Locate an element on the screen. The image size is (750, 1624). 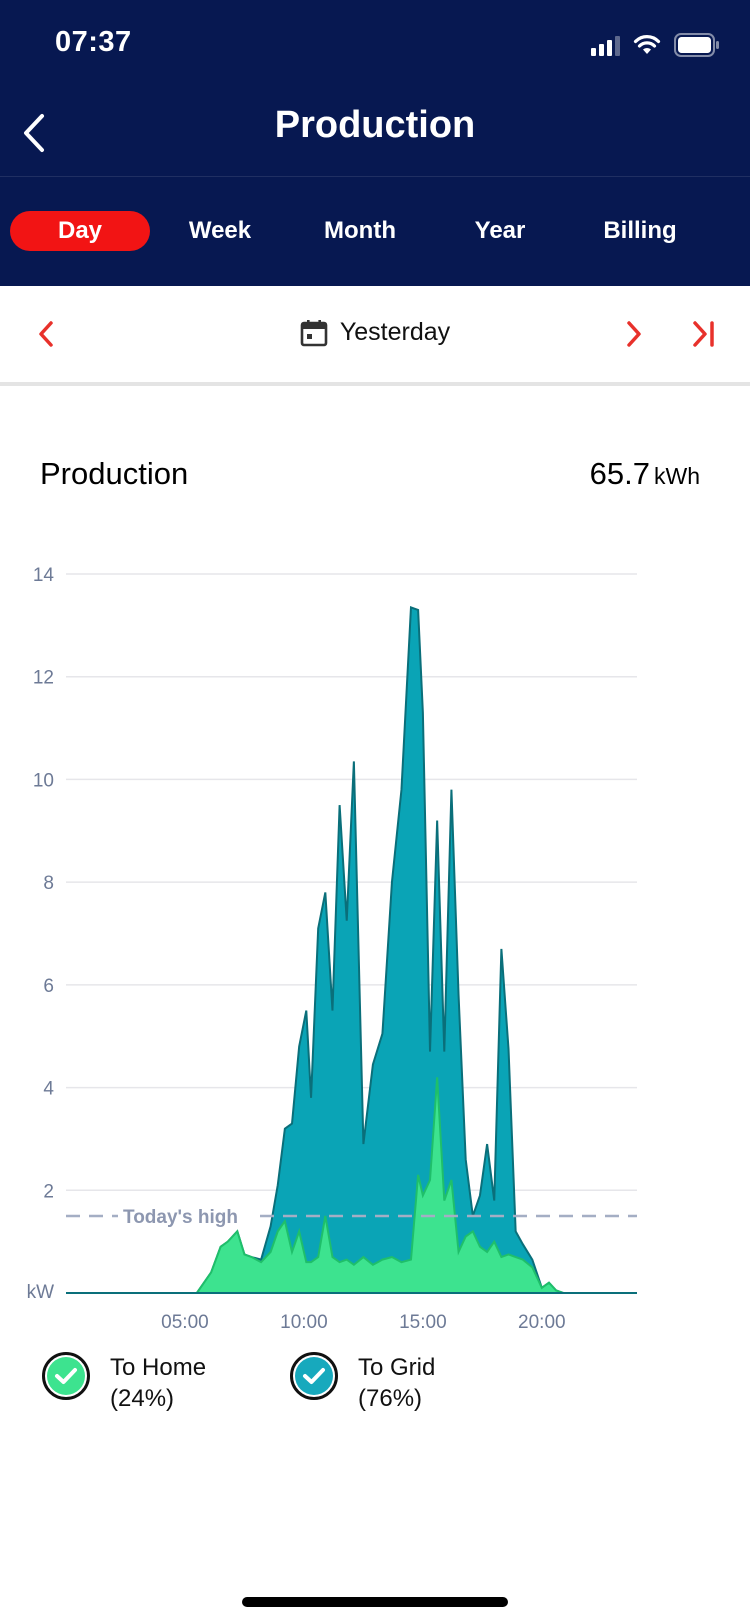
y-tick-label: 8 is located at coordinates (48, 883).